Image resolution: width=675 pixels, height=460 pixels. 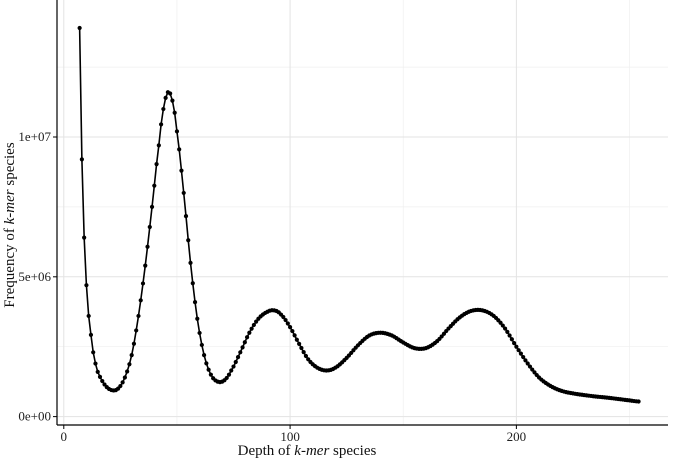 I want to click on y-axis-title-prefix: Frequency of, so click(x=10, y=265).